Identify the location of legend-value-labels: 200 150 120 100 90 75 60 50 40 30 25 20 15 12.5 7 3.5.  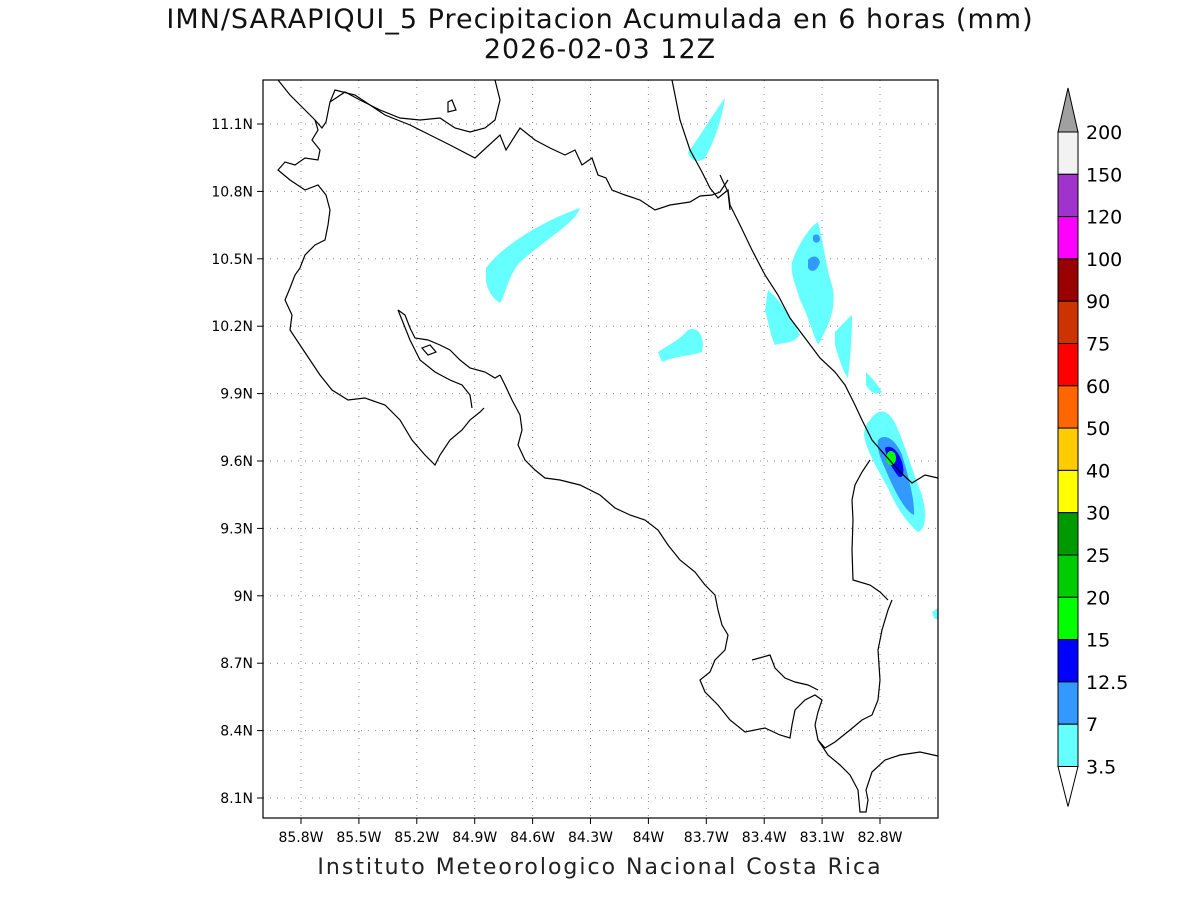
(1107, 450).